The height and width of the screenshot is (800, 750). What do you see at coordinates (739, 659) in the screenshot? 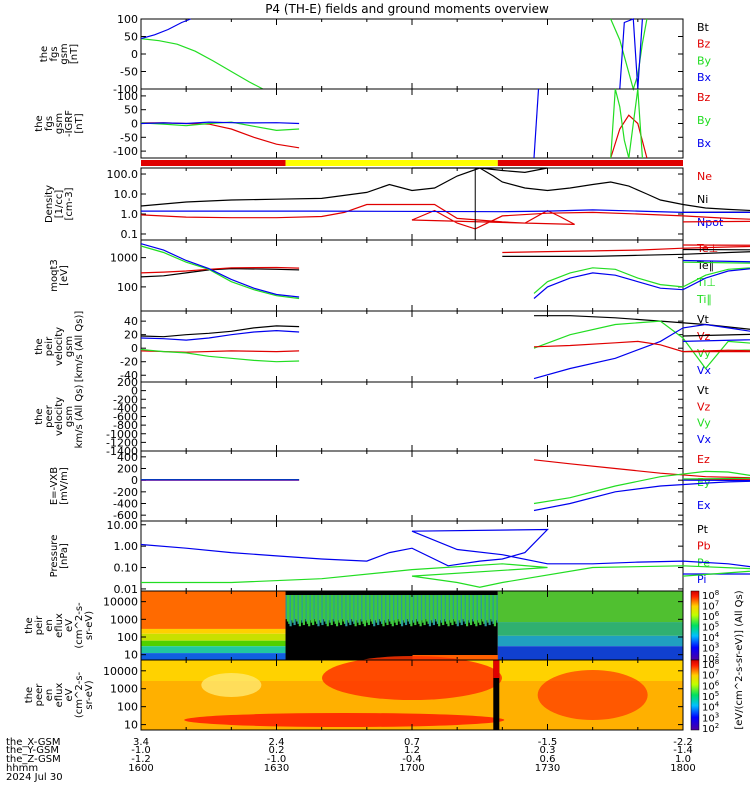
I see `colorbar-label: [eV/(cm^2-s-sr-eV)] (All Qs)` at bounding box center [739, 659].